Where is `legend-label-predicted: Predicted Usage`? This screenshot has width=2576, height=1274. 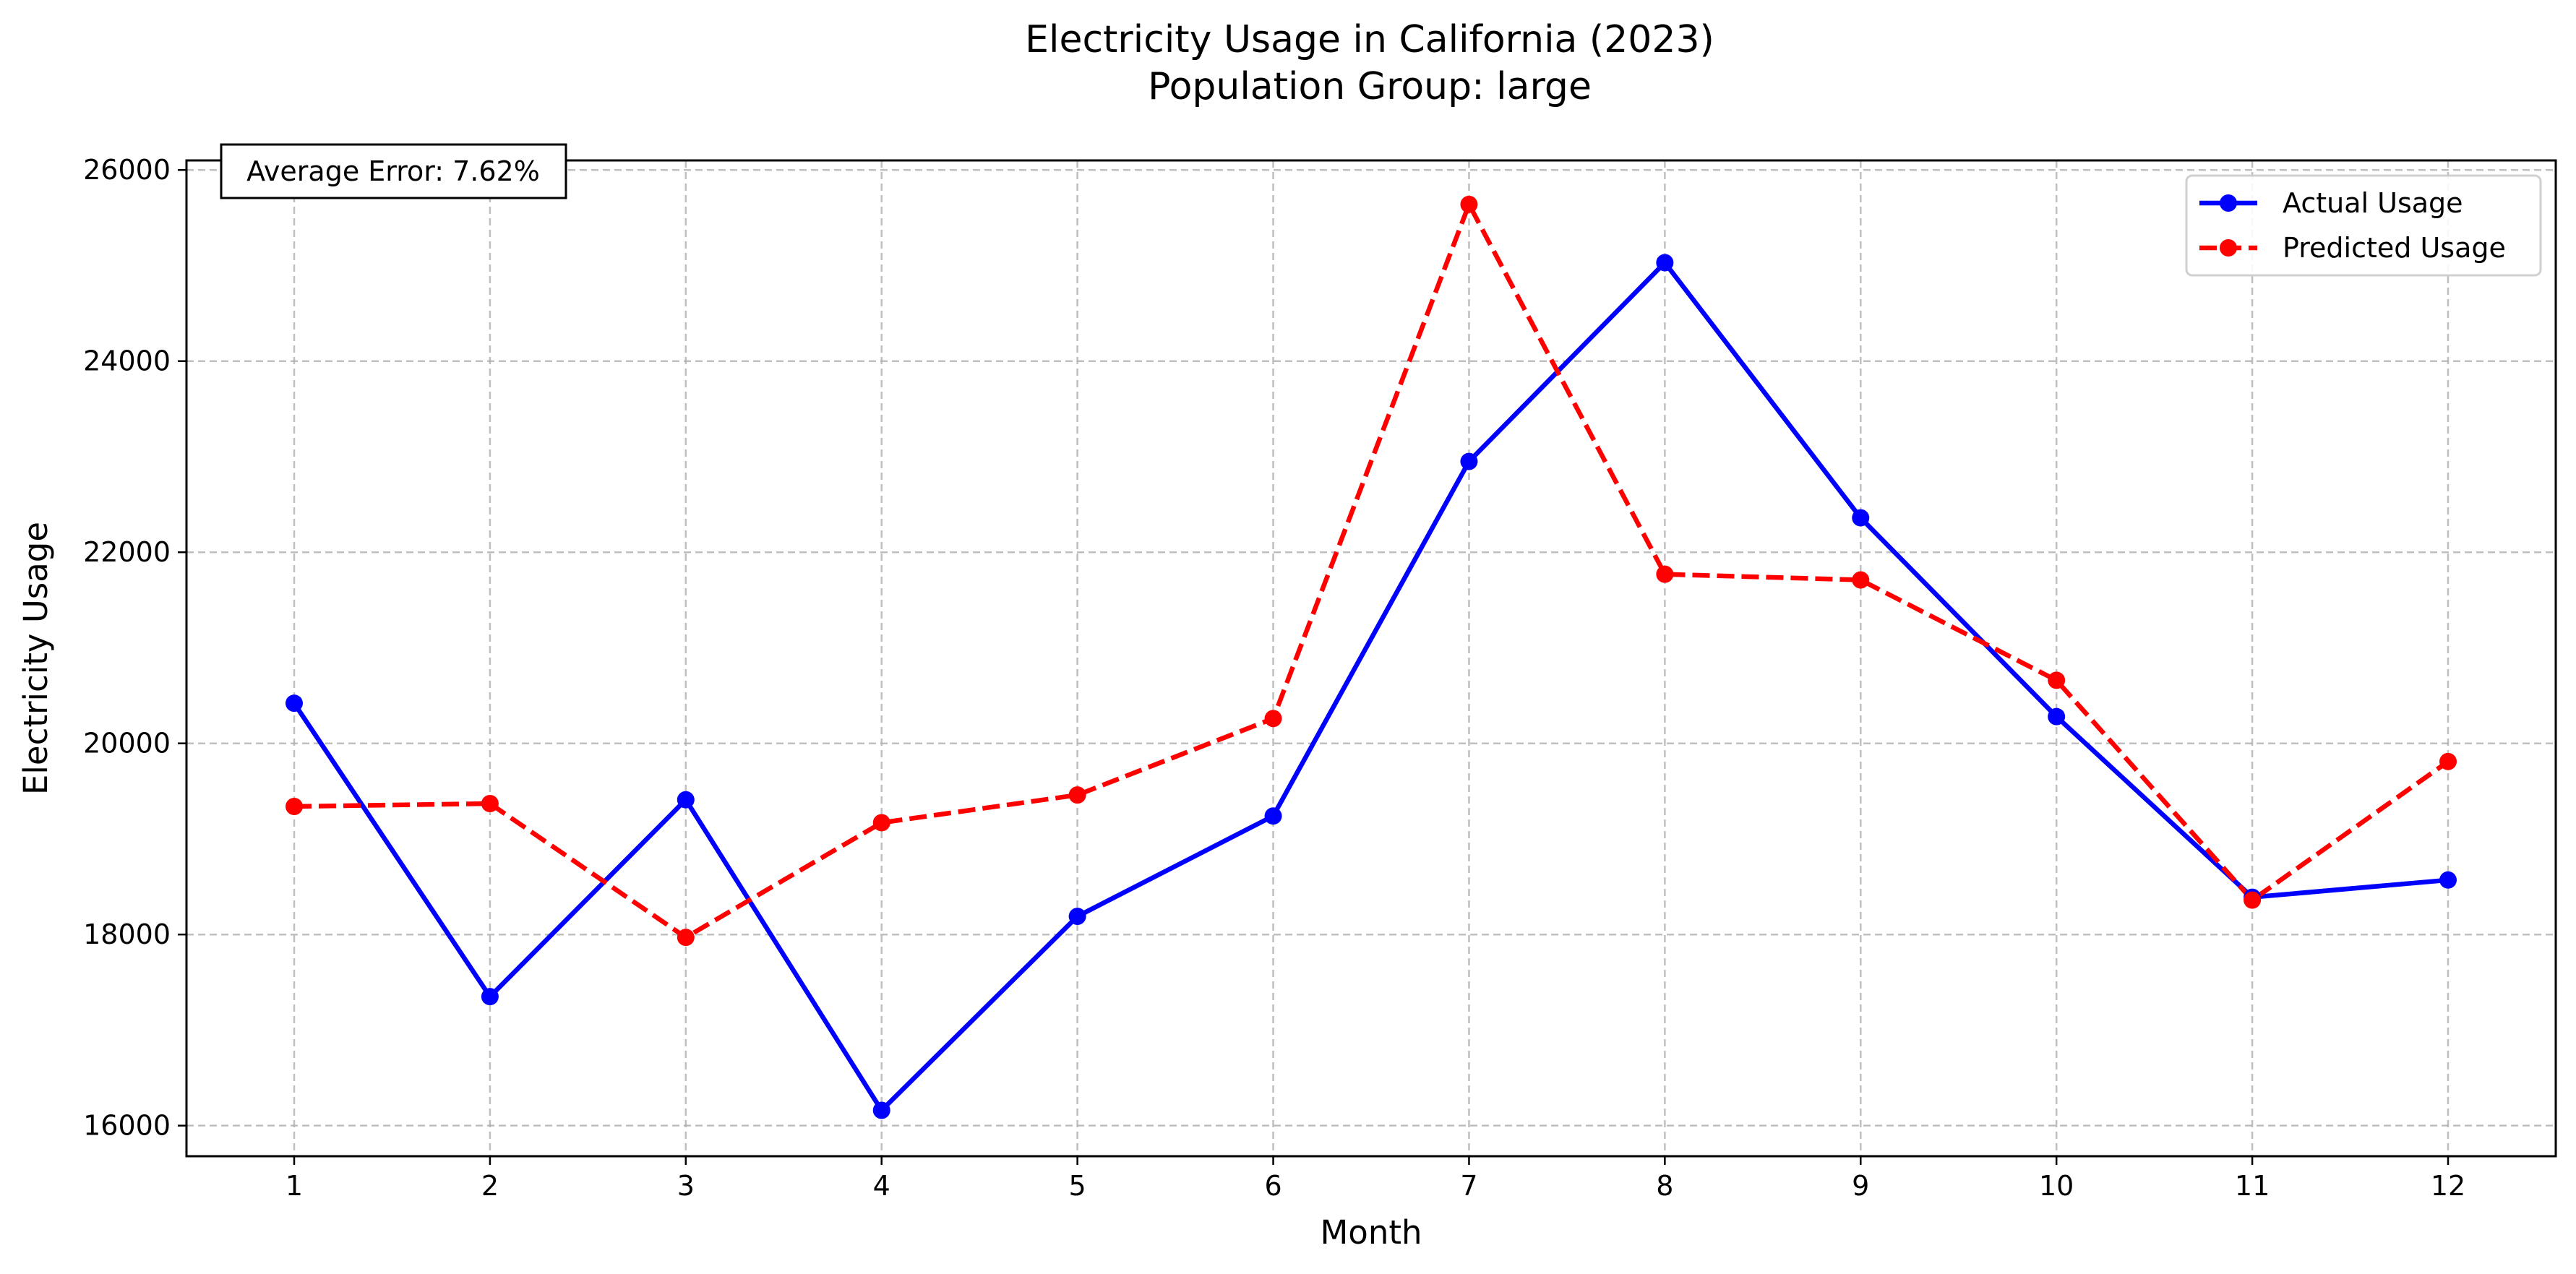 legend-label-predicted: Predicted Usage is located at coordinates (2395, 248).